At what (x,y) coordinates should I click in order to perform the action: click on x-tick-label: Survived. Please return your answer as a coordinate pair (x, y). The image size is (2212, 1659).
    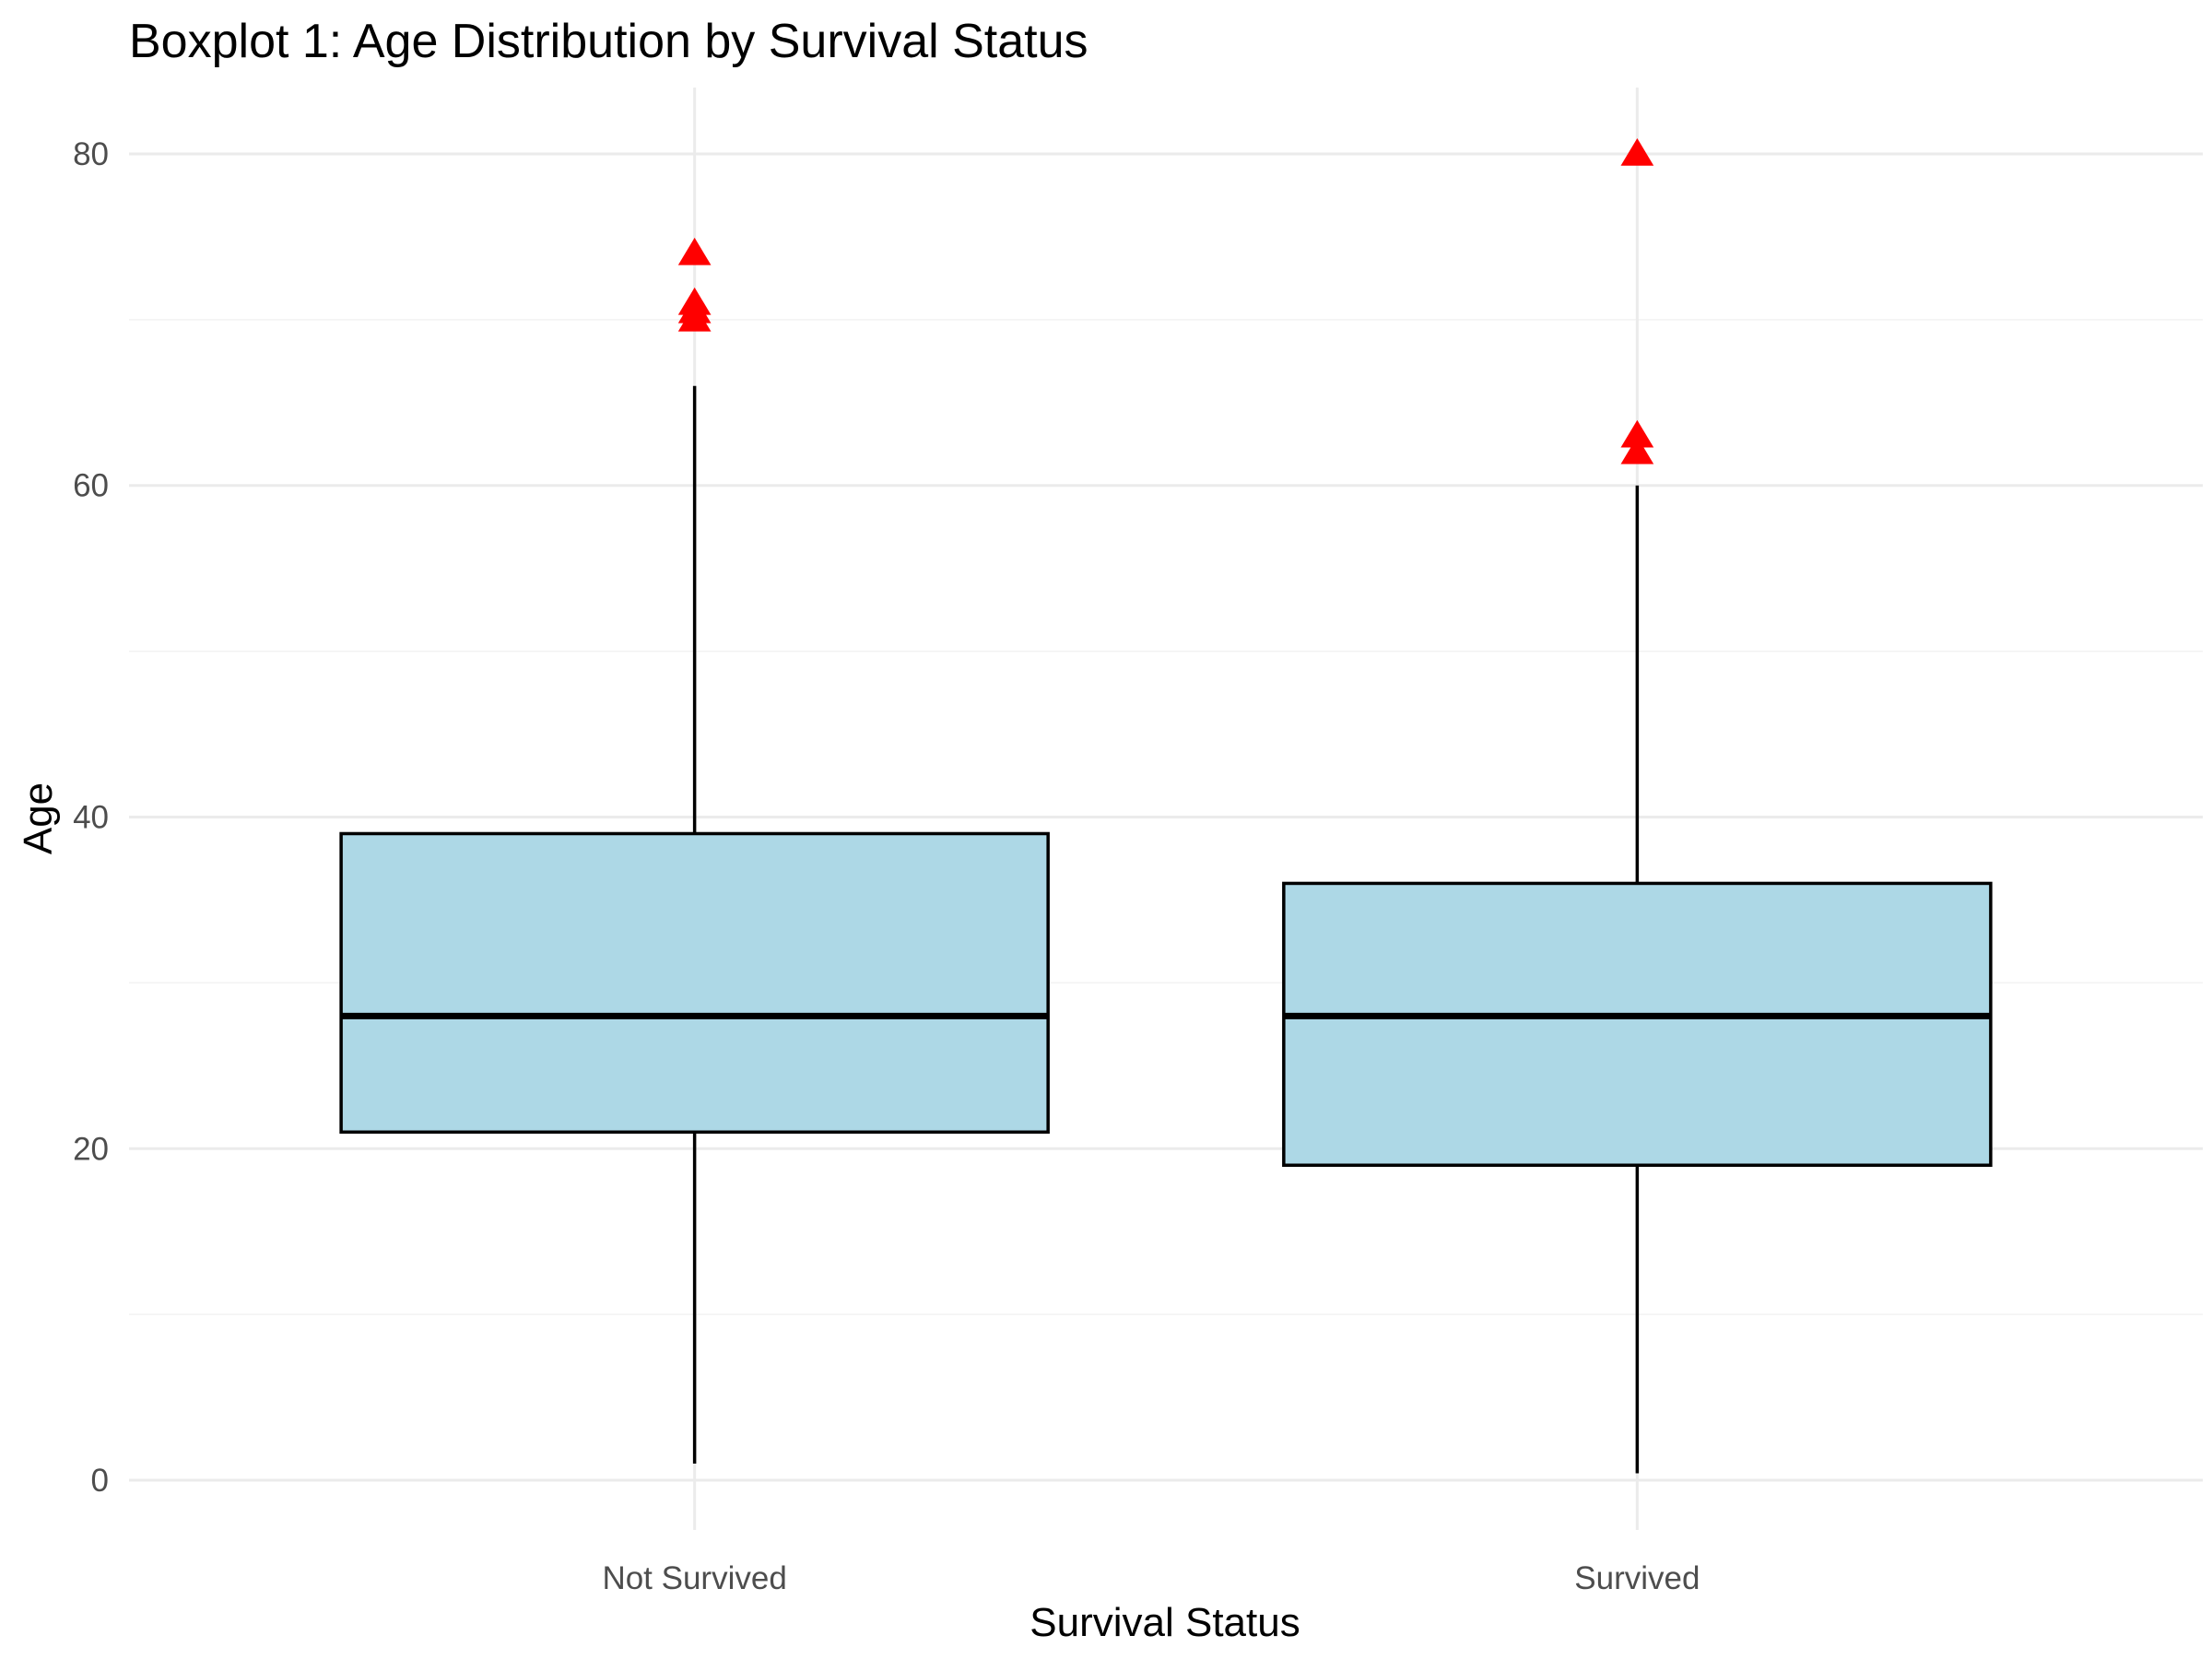
    Looking at the image, I should click on (1637, 1578).